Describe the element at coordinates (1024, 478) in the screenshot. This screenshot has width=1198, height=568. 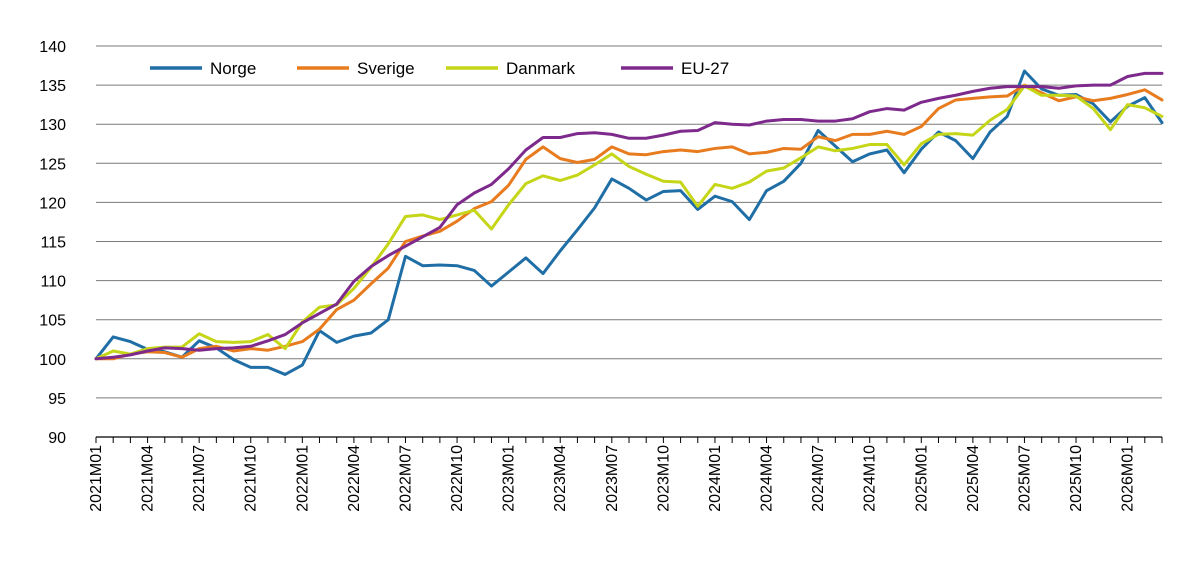
I see `x-tick-label: 2025M07` at that location.